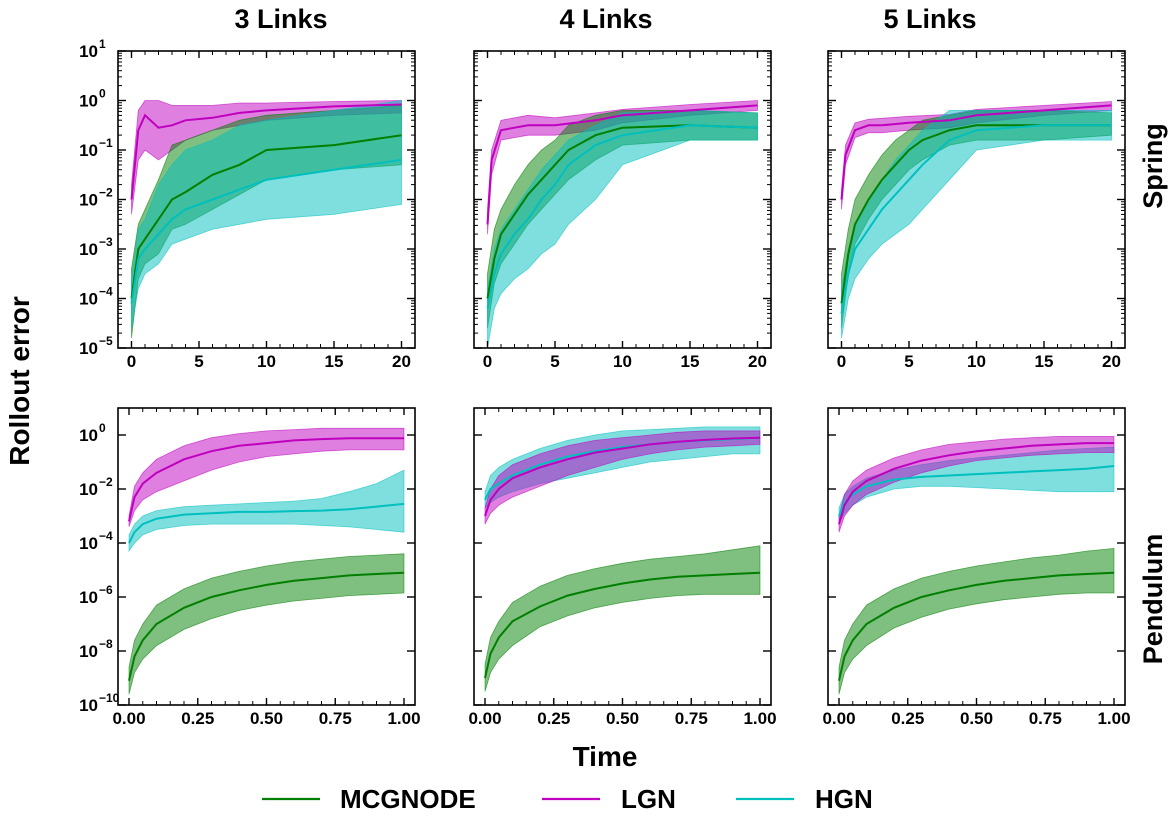 This screenshot has height=833, width=1172. Describe the element at coordinates (844, 799) in the screenshot. I see `legend-label-hgn: HGN` at that location.